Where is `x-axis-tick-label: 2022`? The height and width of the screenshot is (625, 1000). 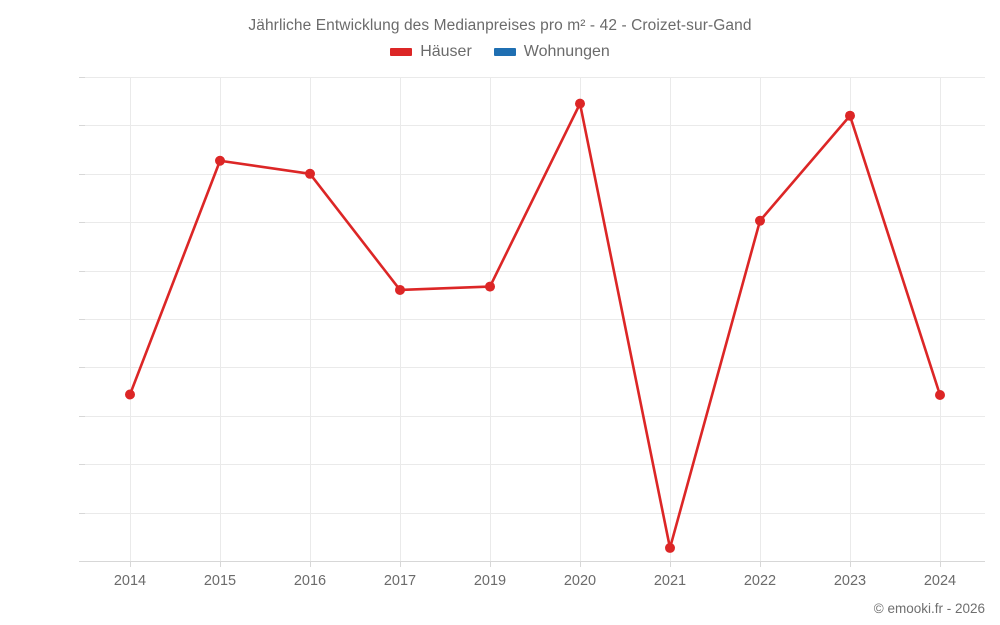 x-axis-tick-label: 2022 is located at coordinates (760, 581).